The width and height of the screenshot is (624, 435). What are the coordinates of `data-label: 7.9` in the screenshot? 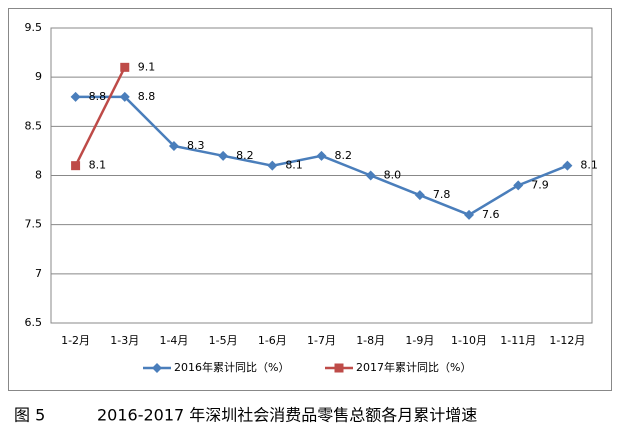 It's located at (540, 184).